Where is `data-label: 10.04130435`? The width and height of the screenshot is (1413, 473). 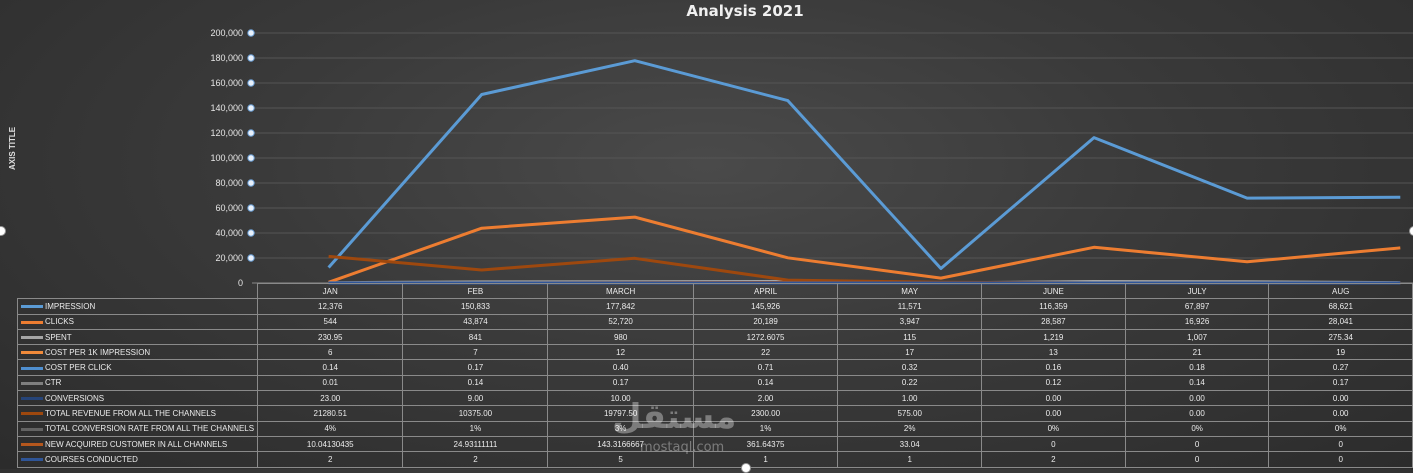 data-label: 10.04130435 is located at coordinates (330, 444).